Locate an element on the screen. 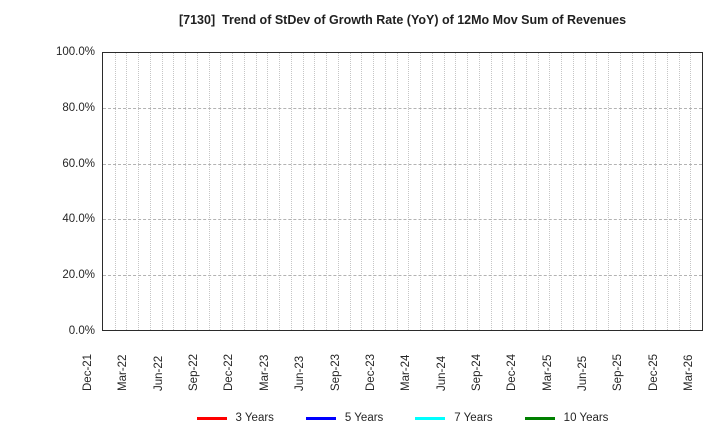 The height and width of the screenshot is (440, 720). x-tick-label: Sep-22 is located at coordinates (194, 372).